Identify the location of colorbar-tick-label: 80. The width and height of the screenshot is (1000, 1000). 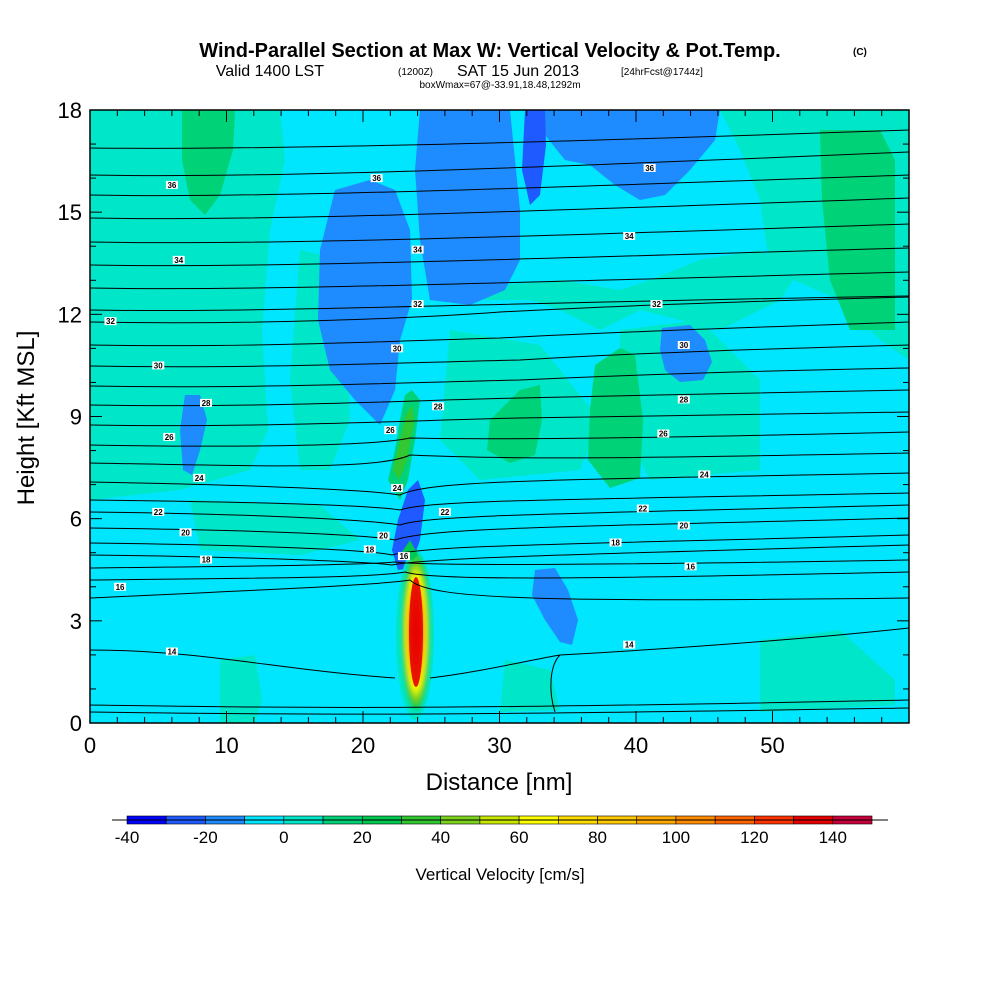
(597, 837).